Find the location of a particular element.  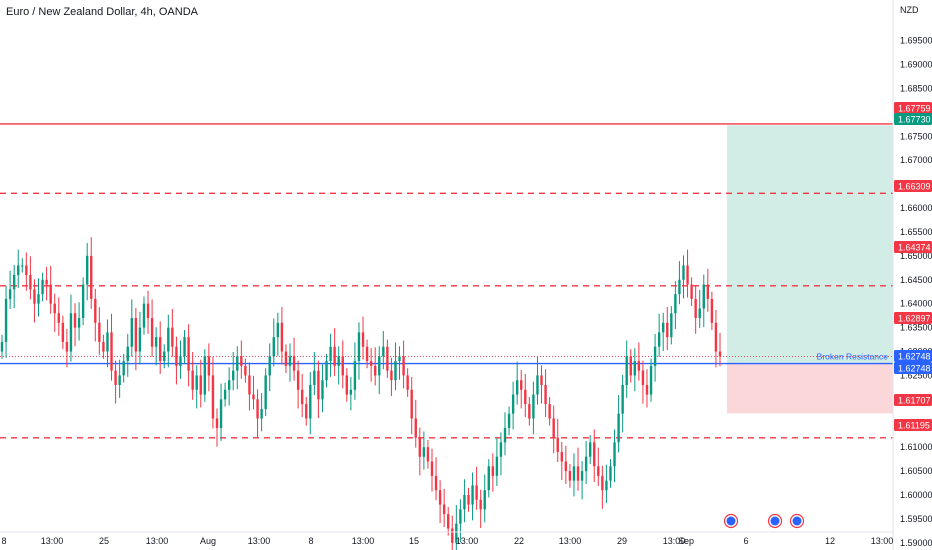

price-tag-label: 1.67730 is located at coordinates (914, 120).